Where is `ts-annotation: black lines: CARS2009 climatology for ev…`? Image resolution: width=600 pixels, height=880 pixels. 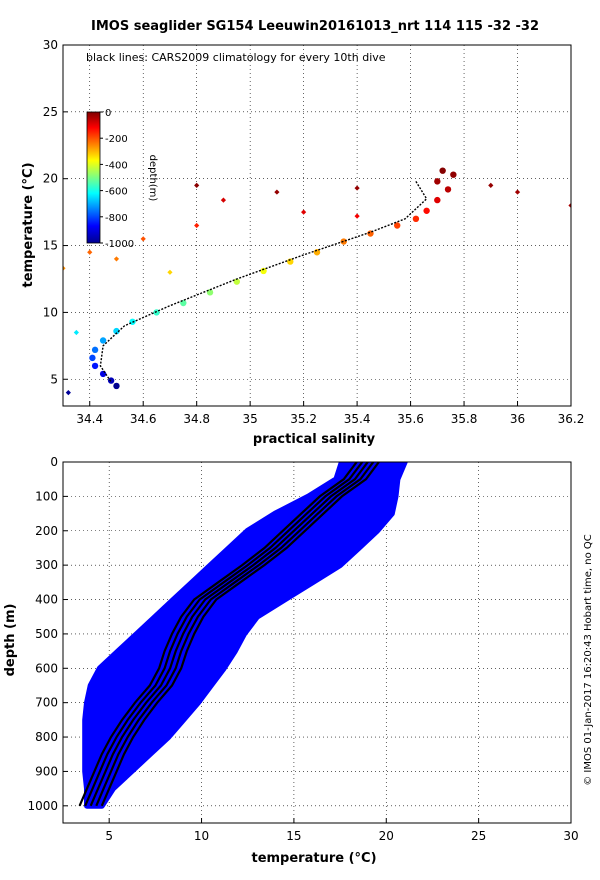 ts-annotation: black lines: CARS2009 climatology for ev… is located at coordinates (236, 57).